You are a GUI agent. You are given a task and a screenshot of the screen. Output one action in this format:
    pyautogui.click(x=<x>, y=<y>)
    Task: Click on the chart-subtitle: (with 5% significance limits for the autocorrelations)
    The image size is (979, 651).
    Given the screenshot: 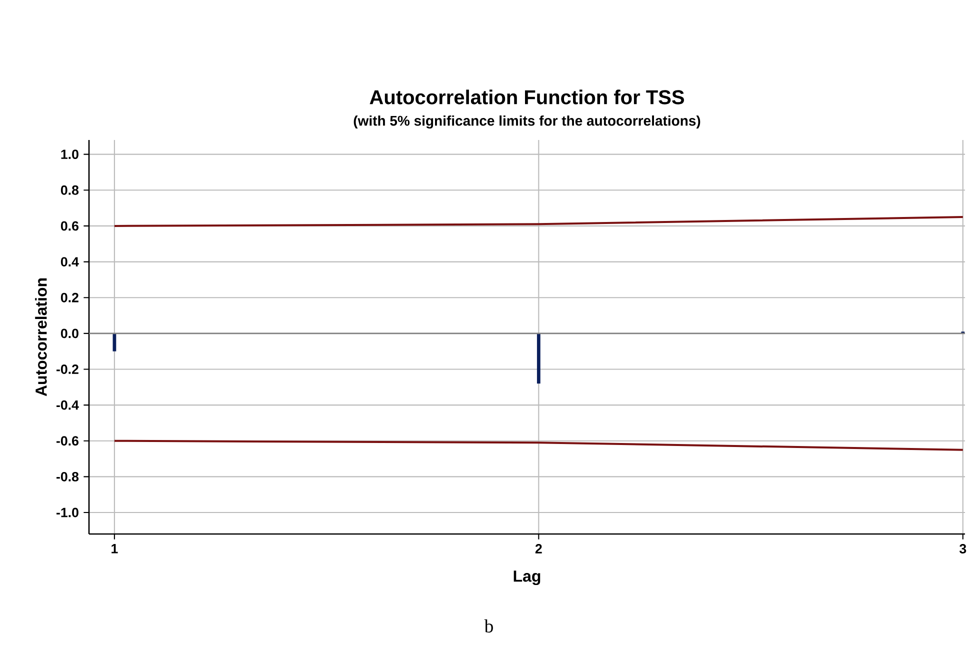 What is the action you would take?
    pyautogui.click(x=527, y=122)
    